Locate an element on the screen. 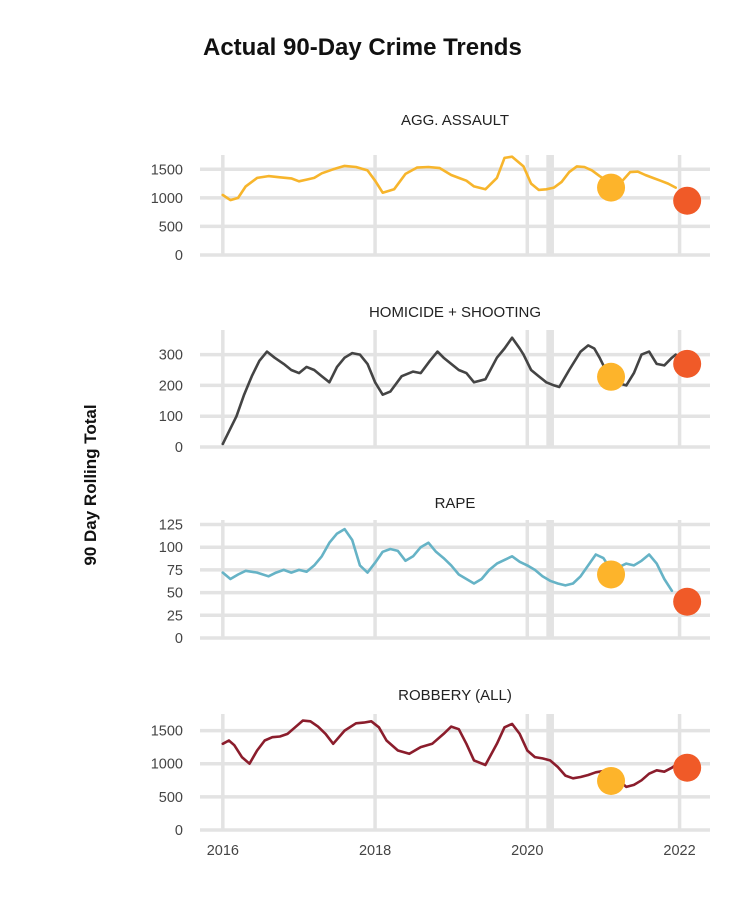 This screenshot has width=750, height=900. facet-title: AGG. ASSAULT is located at coordinates (455, 120).